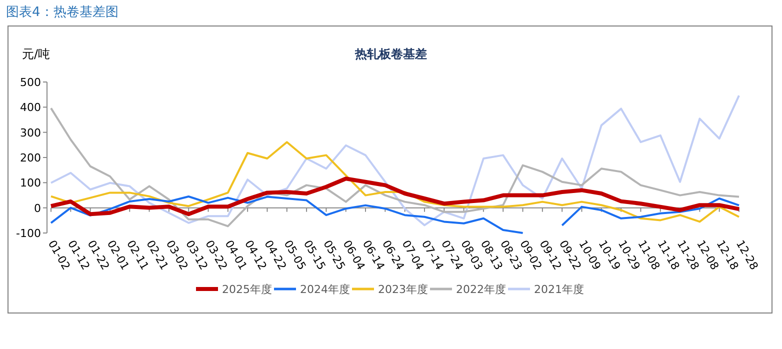 The width and height of the screenshot is (782, 349). I want to click on y-tick-label: 0, so click(37, 208).